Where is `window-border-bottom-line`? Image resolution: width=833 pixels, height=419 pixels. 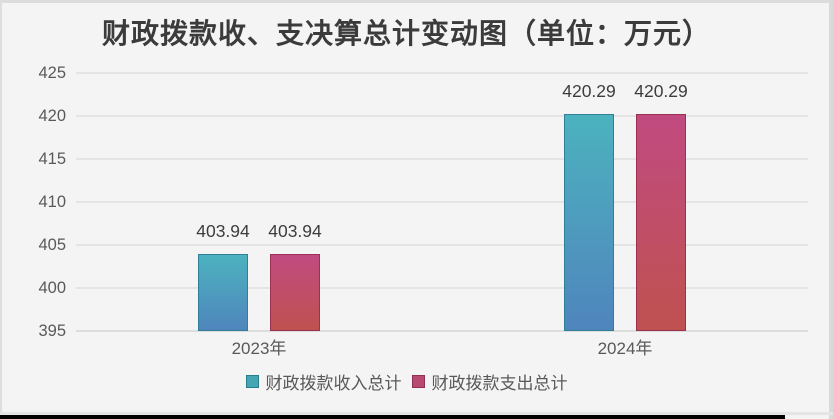
window-border-bottom-line is located at coordinates (416, 413).